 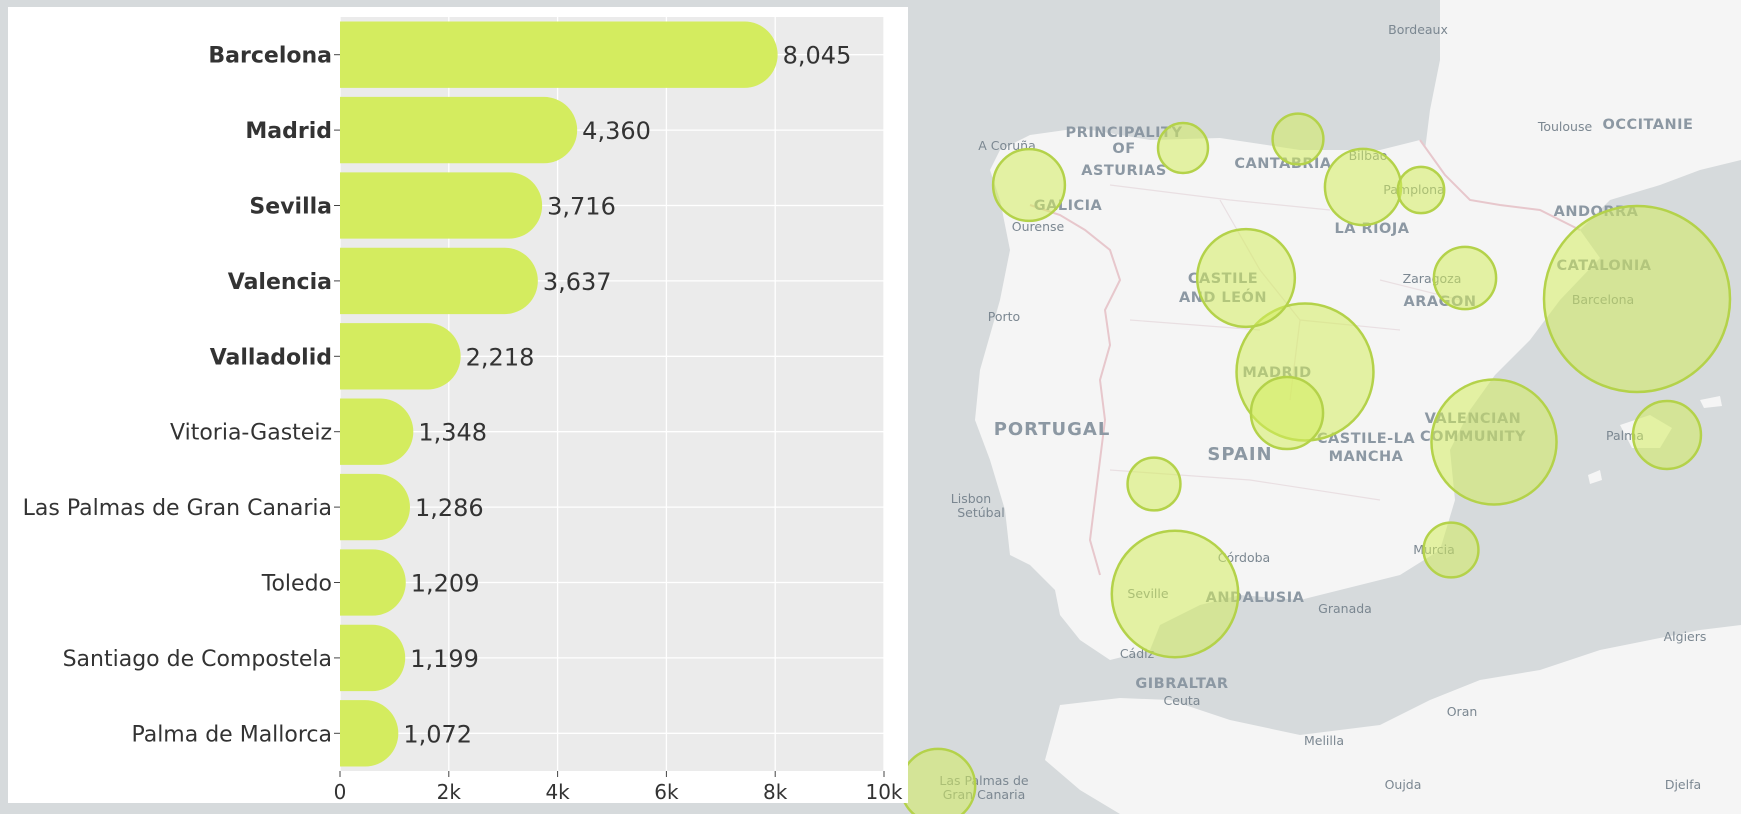 What do you see at coordinates (1583, 115) in the screenshot?
I see `map-land-france` at bounding box center [1583, 115].